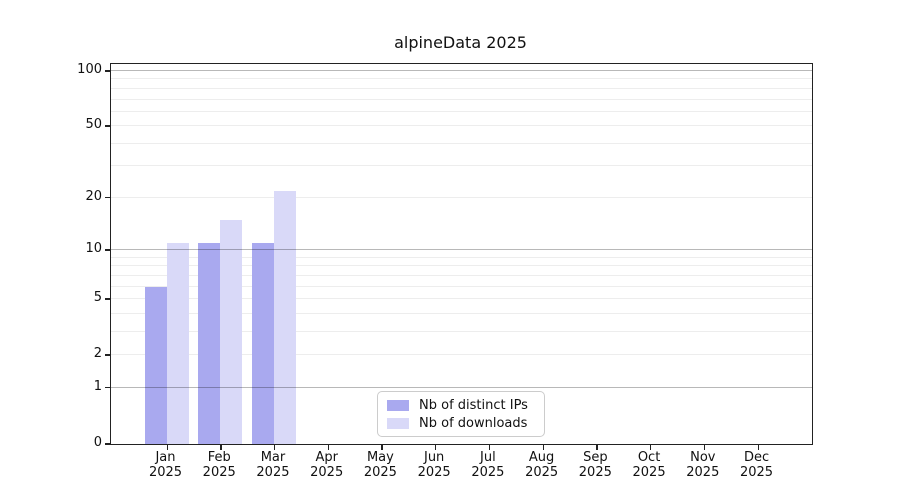  I want to click on x-tick-label: Apr 2025, so click(327, 465).